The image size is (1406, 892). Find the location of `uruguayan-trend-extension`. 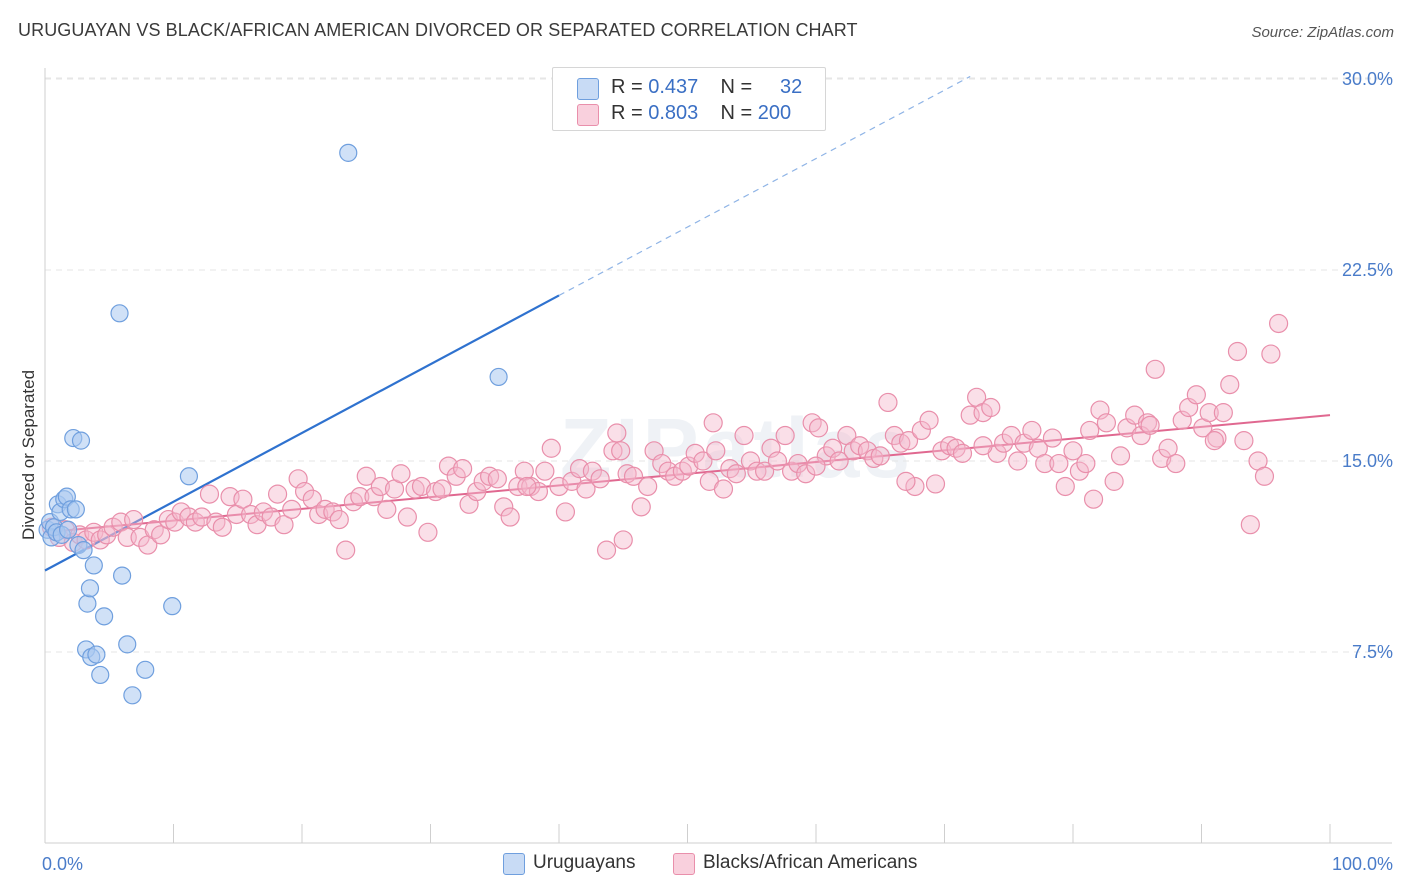

uruguayan-trend-extension is located at coordinates (764, 185).